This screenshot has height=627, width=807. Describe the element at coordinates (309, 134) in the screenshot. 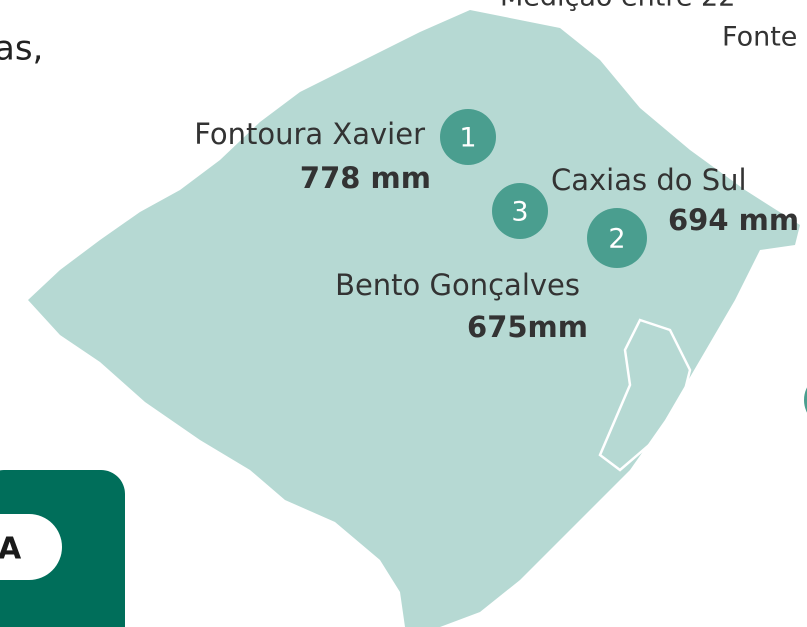

I see `city-name: Fontoura Xavier` at that location.